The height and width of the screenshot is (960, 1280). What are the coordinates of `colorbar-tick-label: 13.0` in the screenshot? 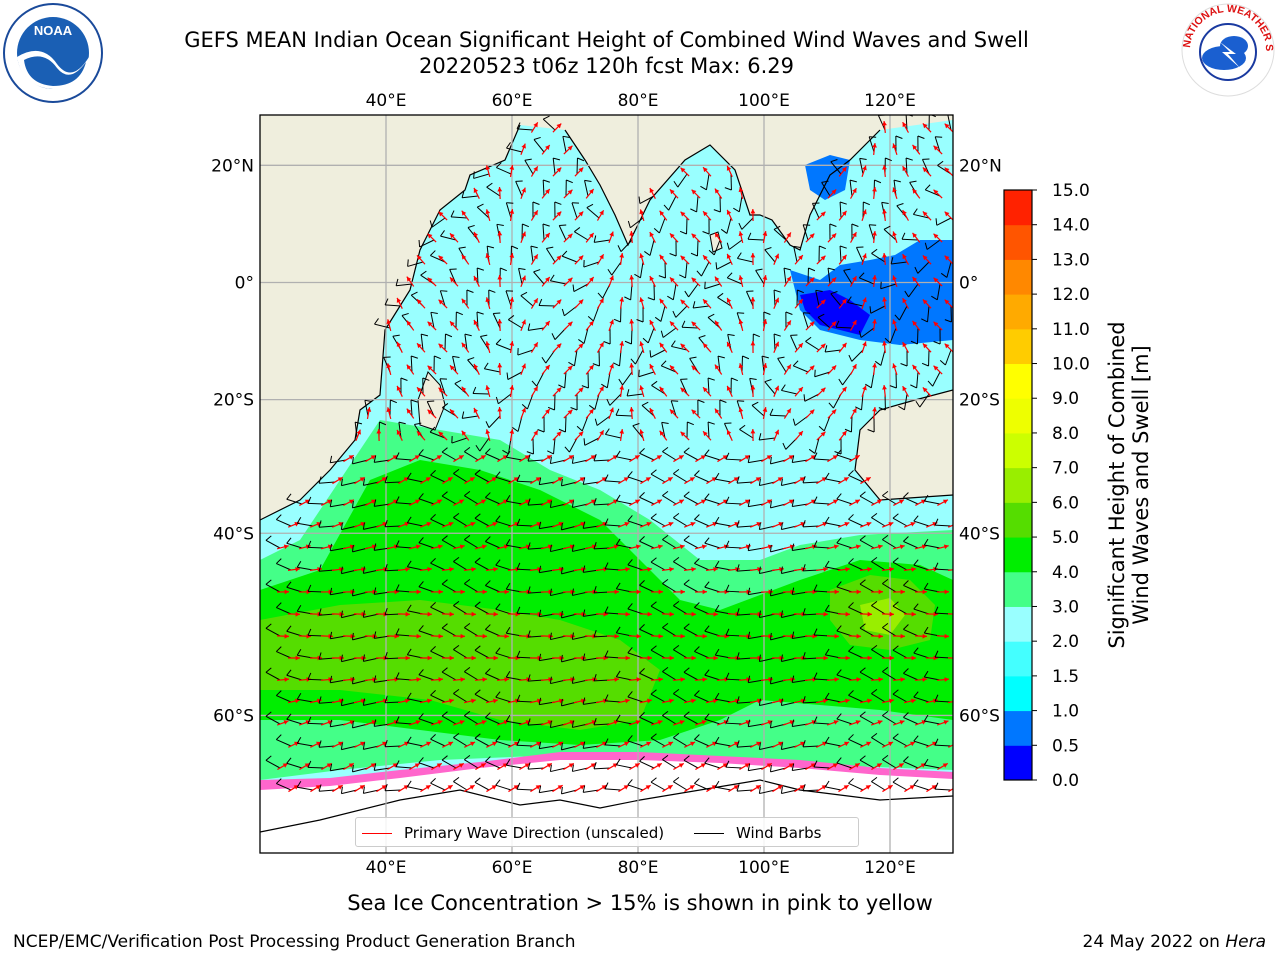 It's located at (1071, 260).